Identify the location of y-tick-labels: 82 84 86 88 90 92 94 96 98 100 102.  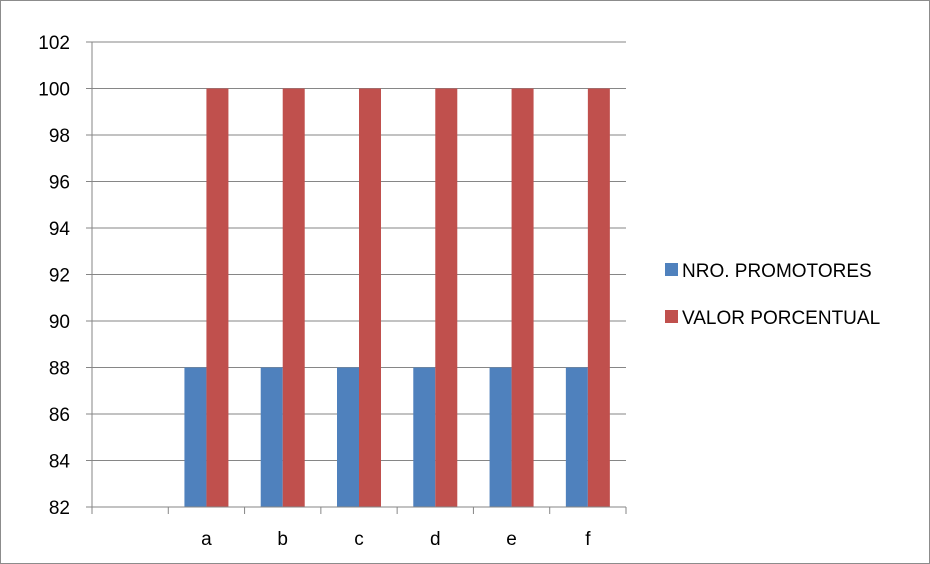
(54, 276).